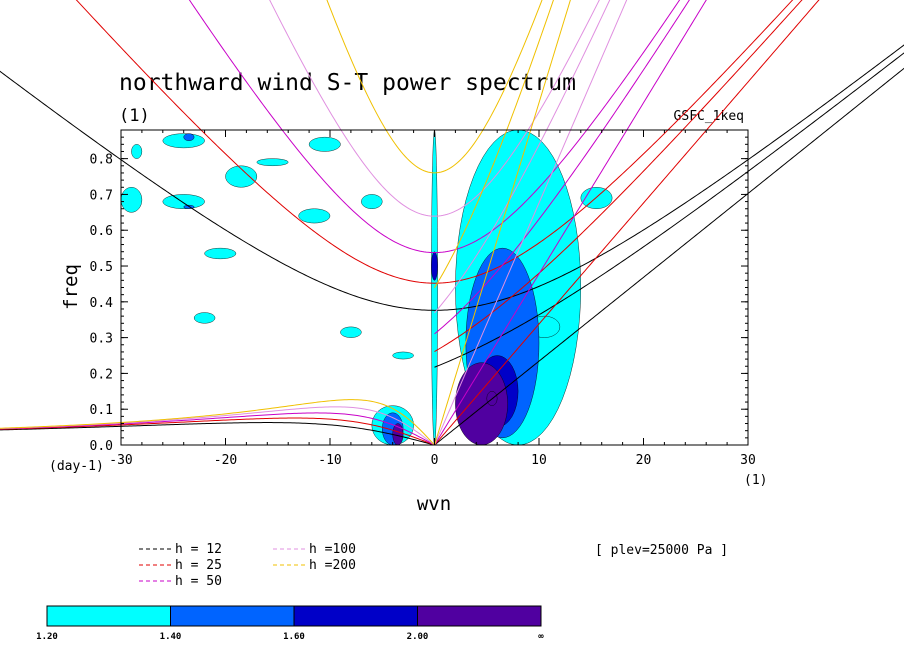  I want to click on legend-label: h = 25, so click(198, 565).